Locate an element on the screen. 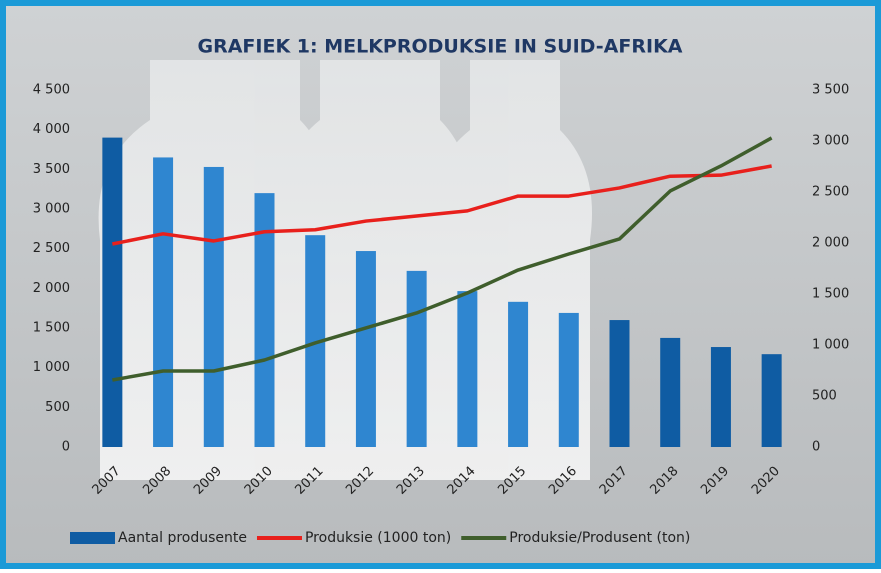  y-tick-label: 0 is located at coordinates (66, 447).